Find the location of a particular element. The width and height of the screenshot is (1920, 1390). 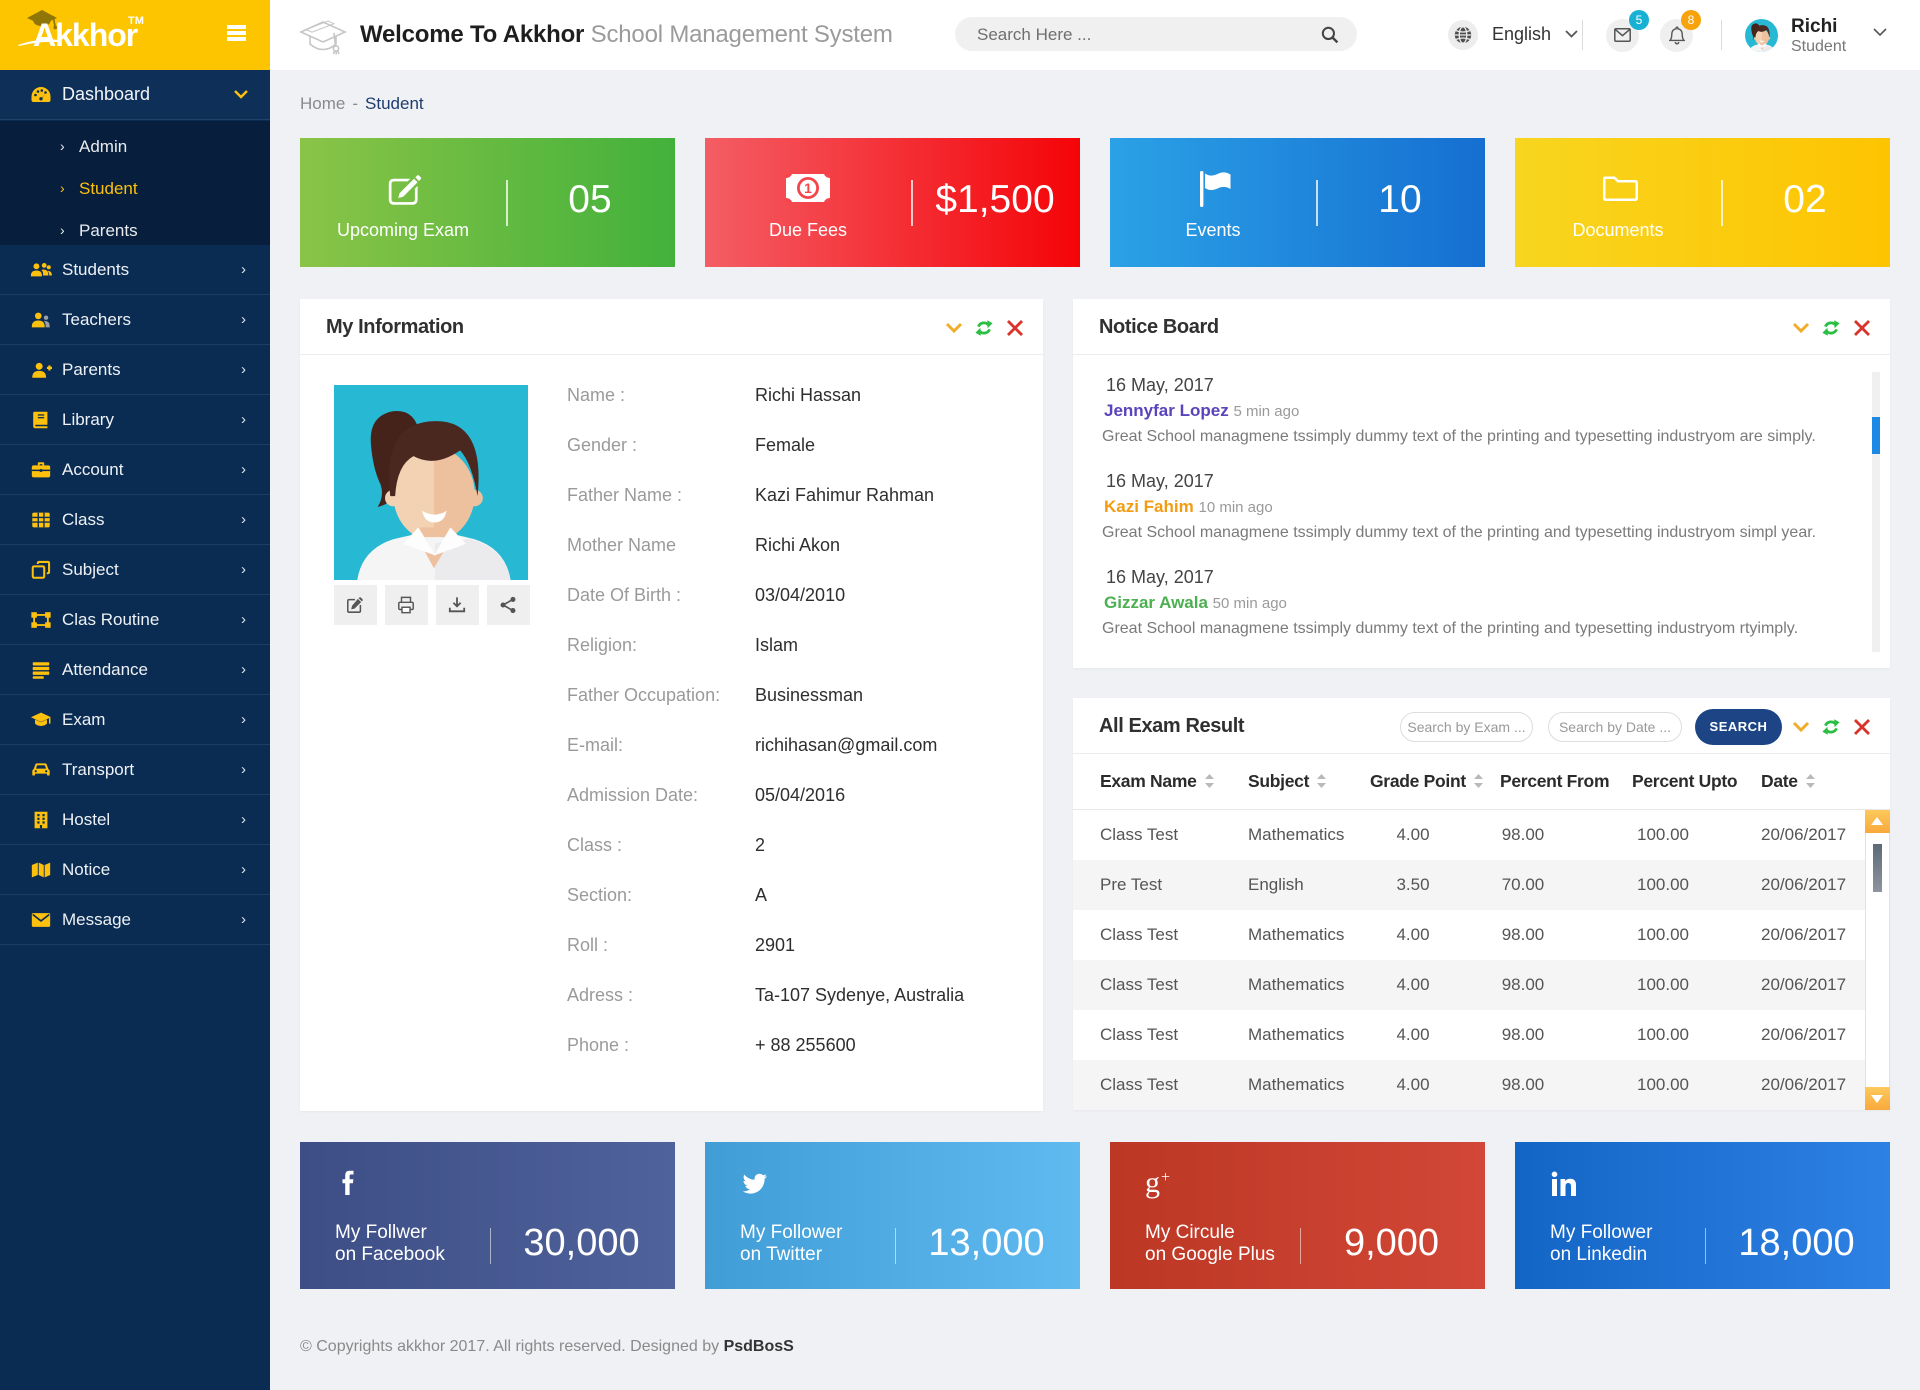

svg-text: g is located at coordinates (1152, 1183).